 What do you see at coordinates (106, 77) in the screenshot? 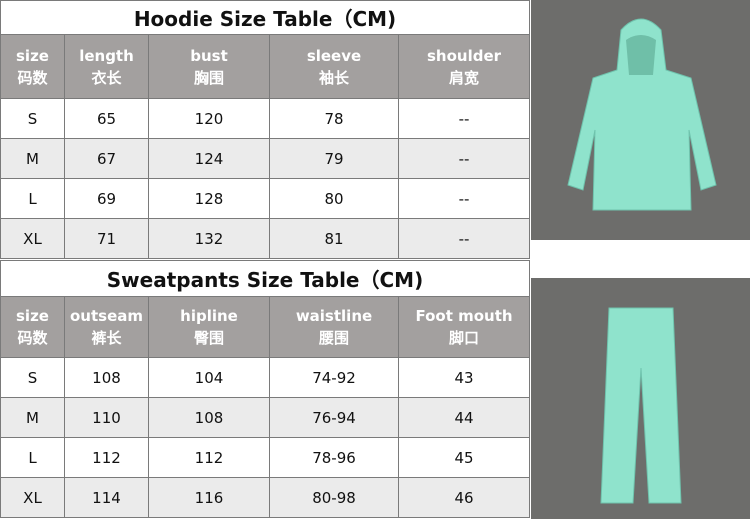
I see `header-zh: 衣长` at bounding box center [106, 77].